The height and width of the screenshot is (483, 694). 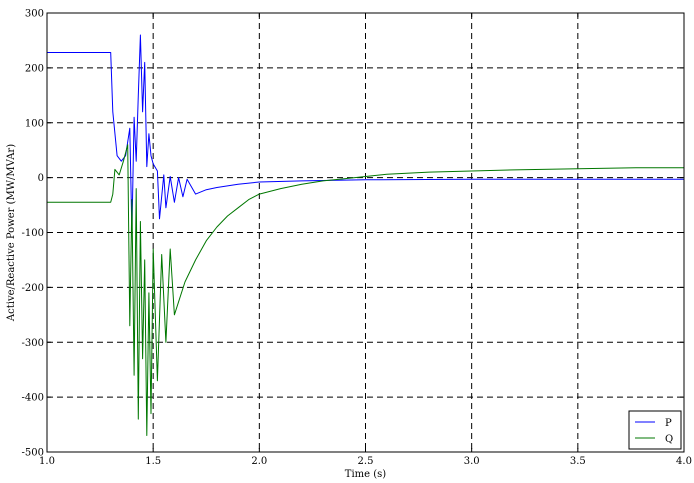 I want to click on x-tick-label: 1.0, so click(x=47, y=461).